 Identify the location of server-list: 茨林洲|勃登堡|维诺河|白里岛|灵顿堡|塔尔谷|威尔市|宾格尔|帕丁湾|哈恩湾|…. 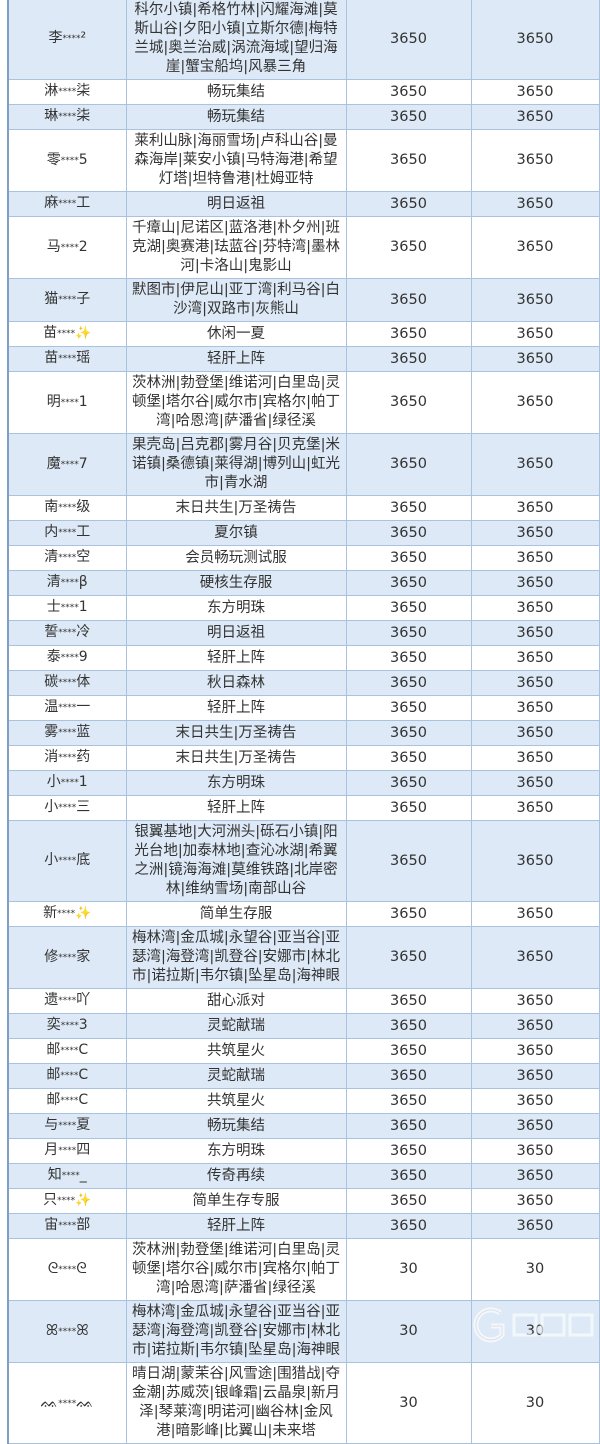
(236, 402).